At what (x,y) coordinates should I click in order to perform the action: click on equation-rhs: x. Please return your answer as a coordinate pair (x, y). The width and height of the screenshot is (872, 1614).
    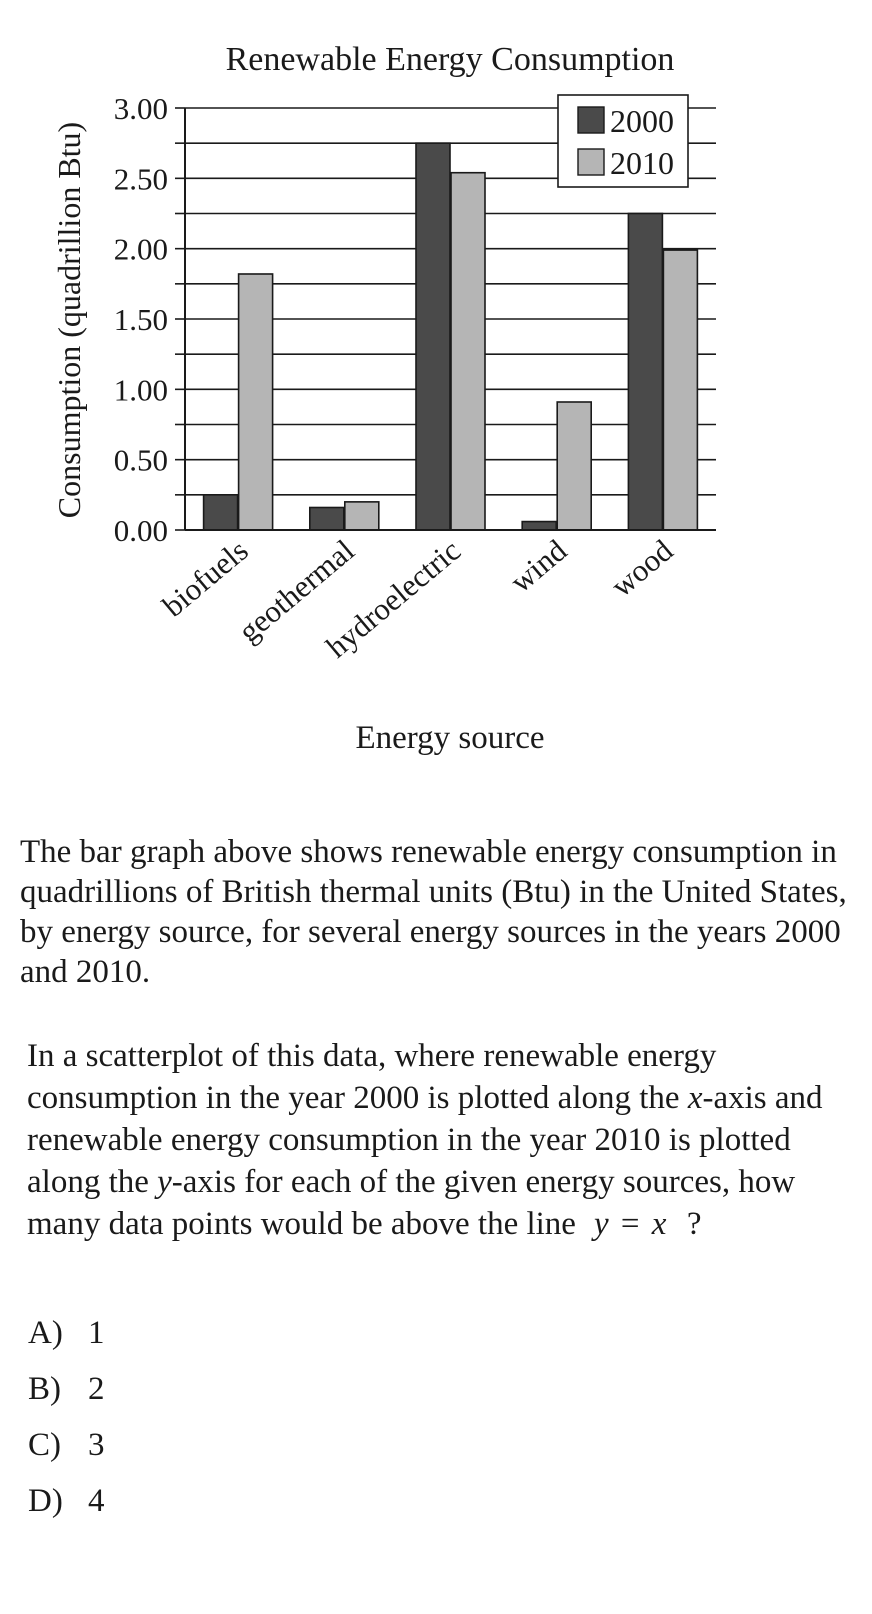
    Looking at the image, I should click on (659, 1224).